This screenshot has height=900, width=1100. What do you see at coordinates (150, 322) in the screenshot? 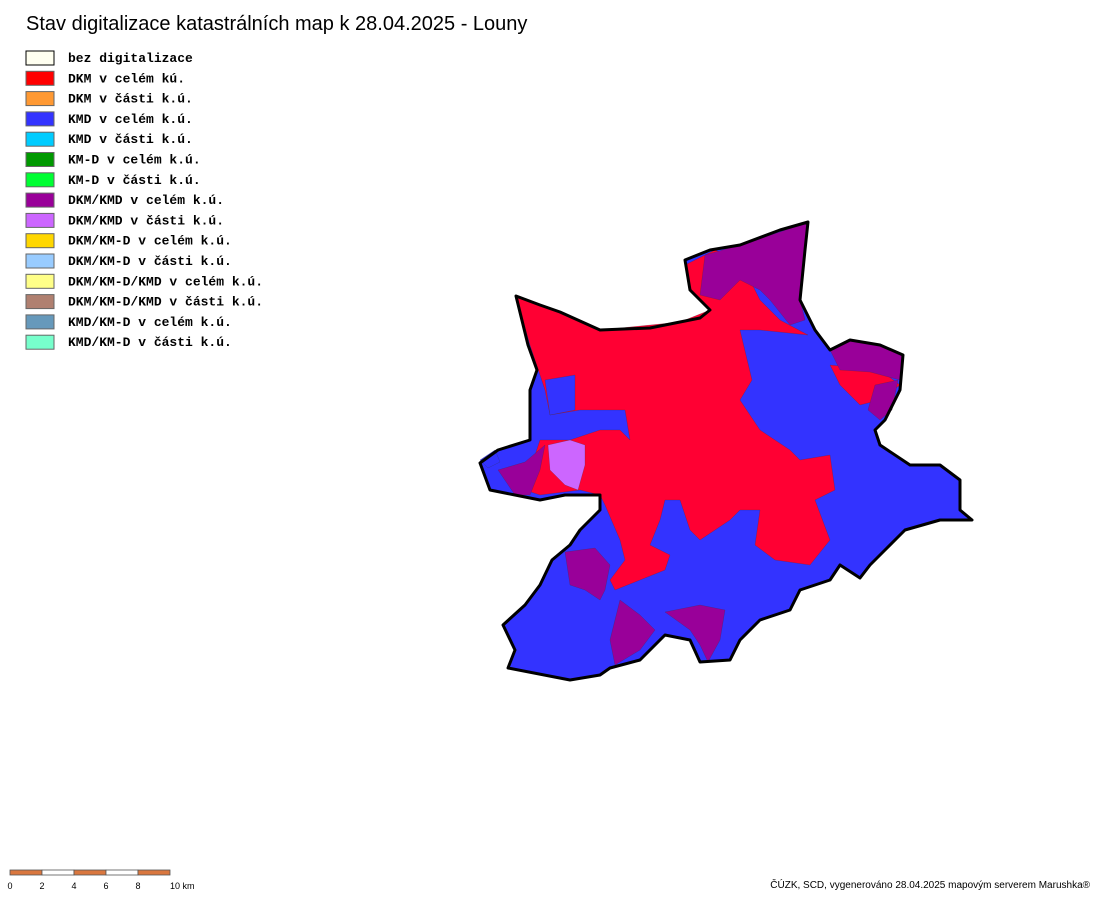
I see `legend-label: KMD/KM-D v celém k.ú.` at bounding box center [150, 322].